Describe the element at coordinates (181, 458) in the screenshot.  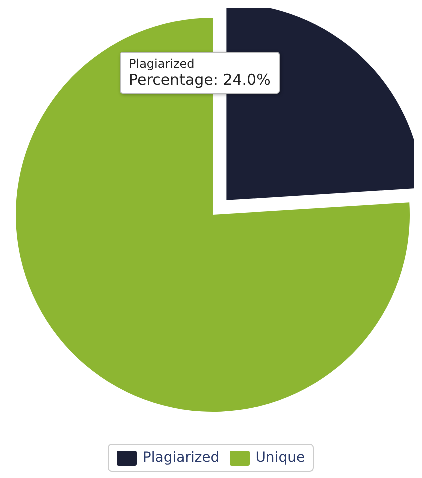
I see `legend-label: Plagiarized` at that location.